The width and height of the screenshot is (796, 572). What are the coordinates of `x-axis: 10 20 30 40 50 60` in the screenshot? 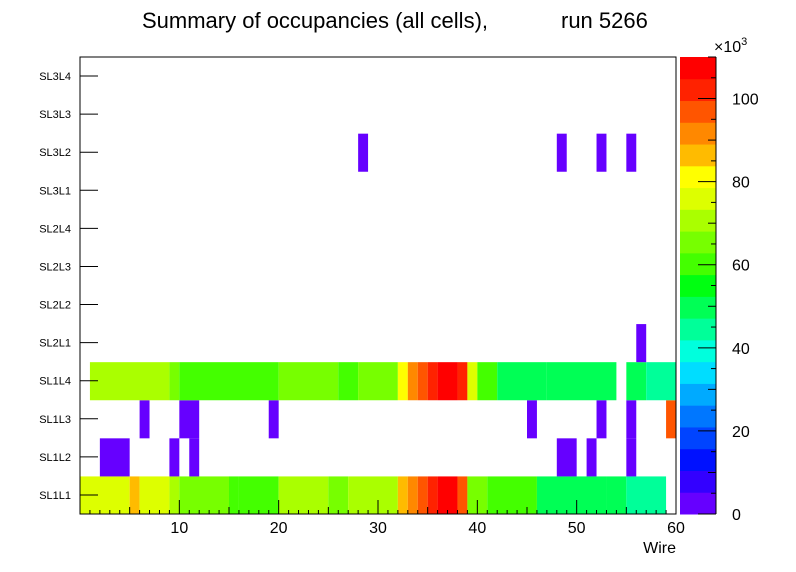 It's located at (387, 518).